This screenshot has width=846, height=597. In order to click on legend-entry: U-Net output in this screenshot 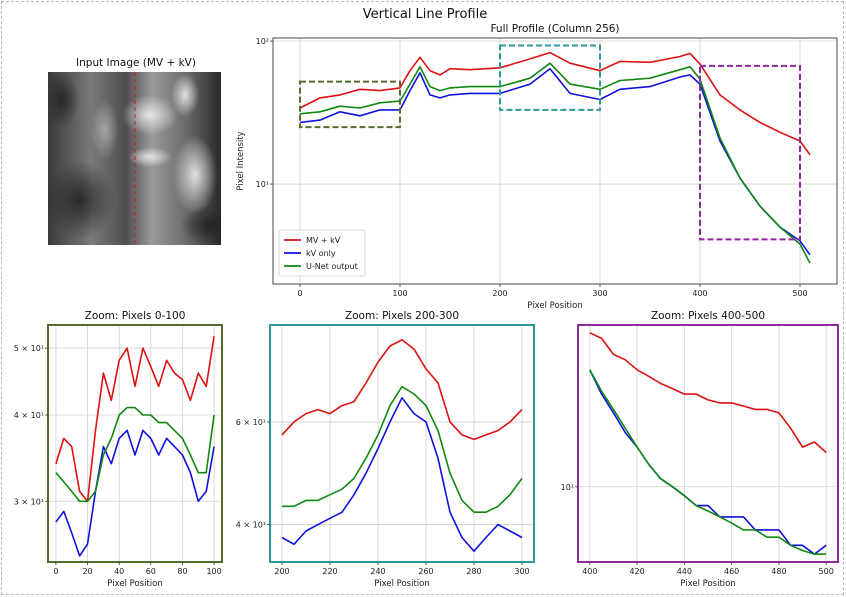, I will do `click(332, 266)`.